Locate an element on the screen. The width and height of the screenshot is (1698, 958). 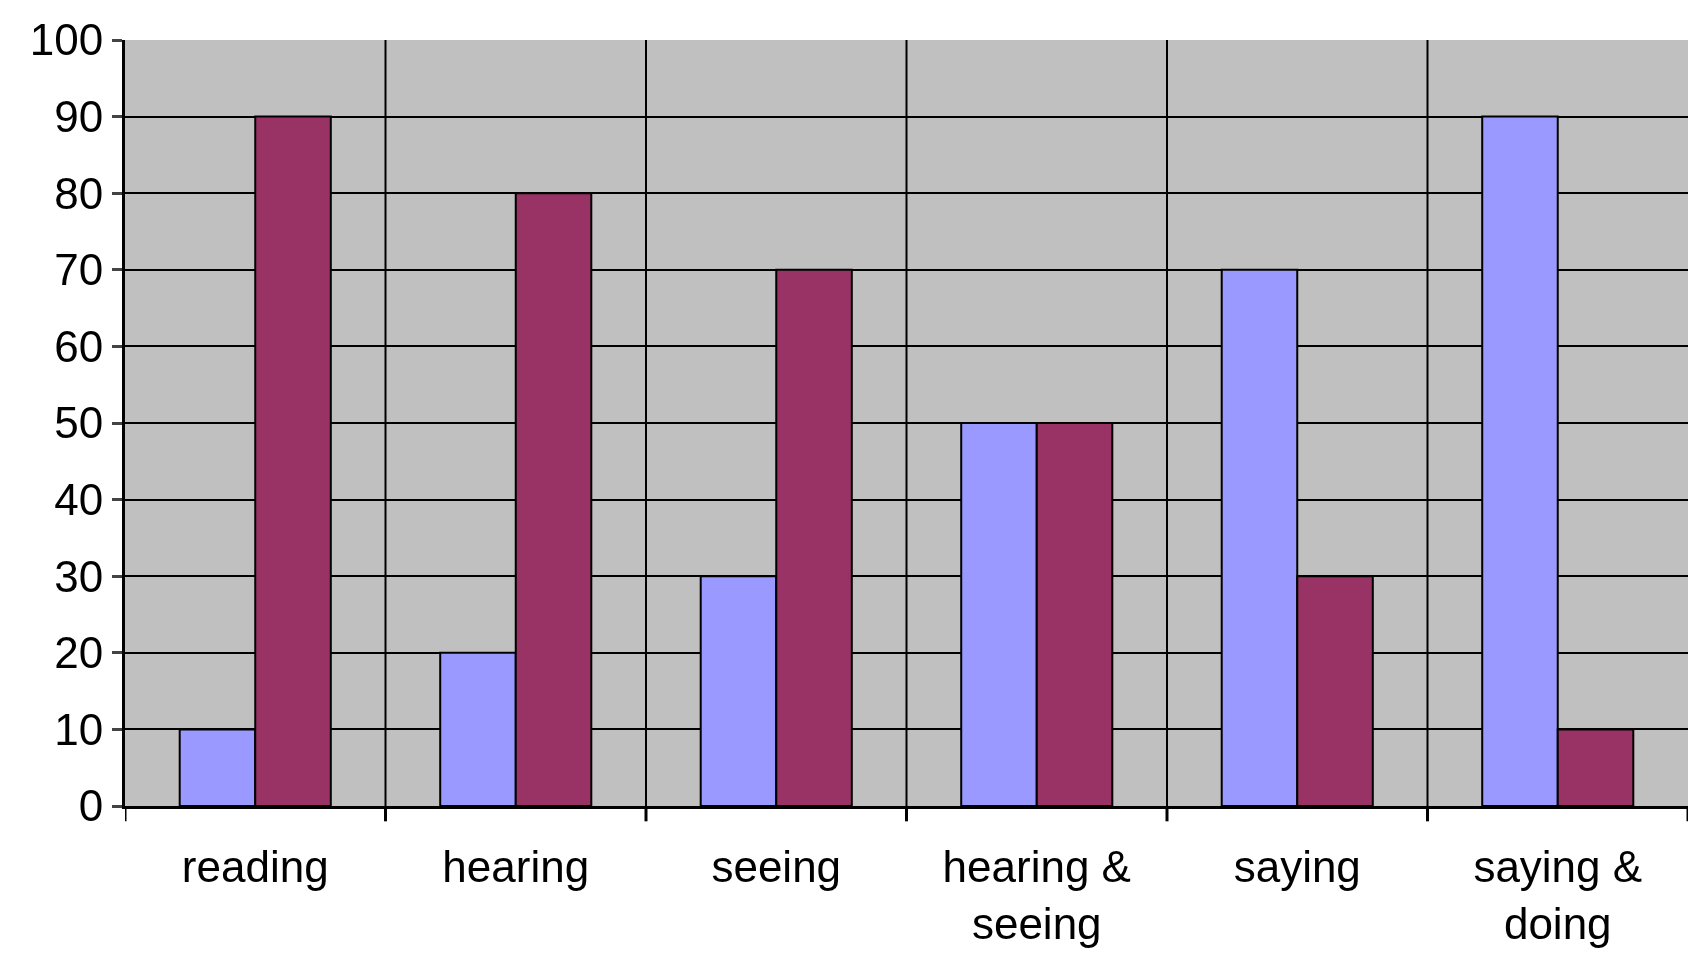
y-tick-label: 50 is located at coordinates (79, 423).